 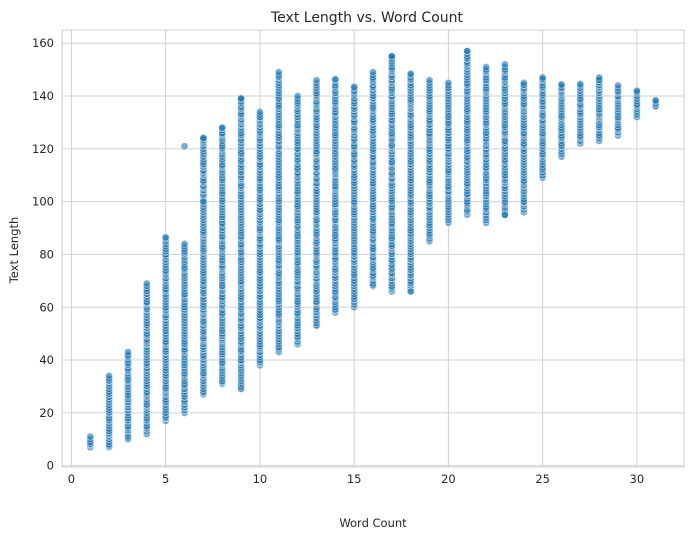 What do you see at coordinates (165, 479) in the screenshot?
I see `x-tick-label: 5` at bounding box center [165, 479].